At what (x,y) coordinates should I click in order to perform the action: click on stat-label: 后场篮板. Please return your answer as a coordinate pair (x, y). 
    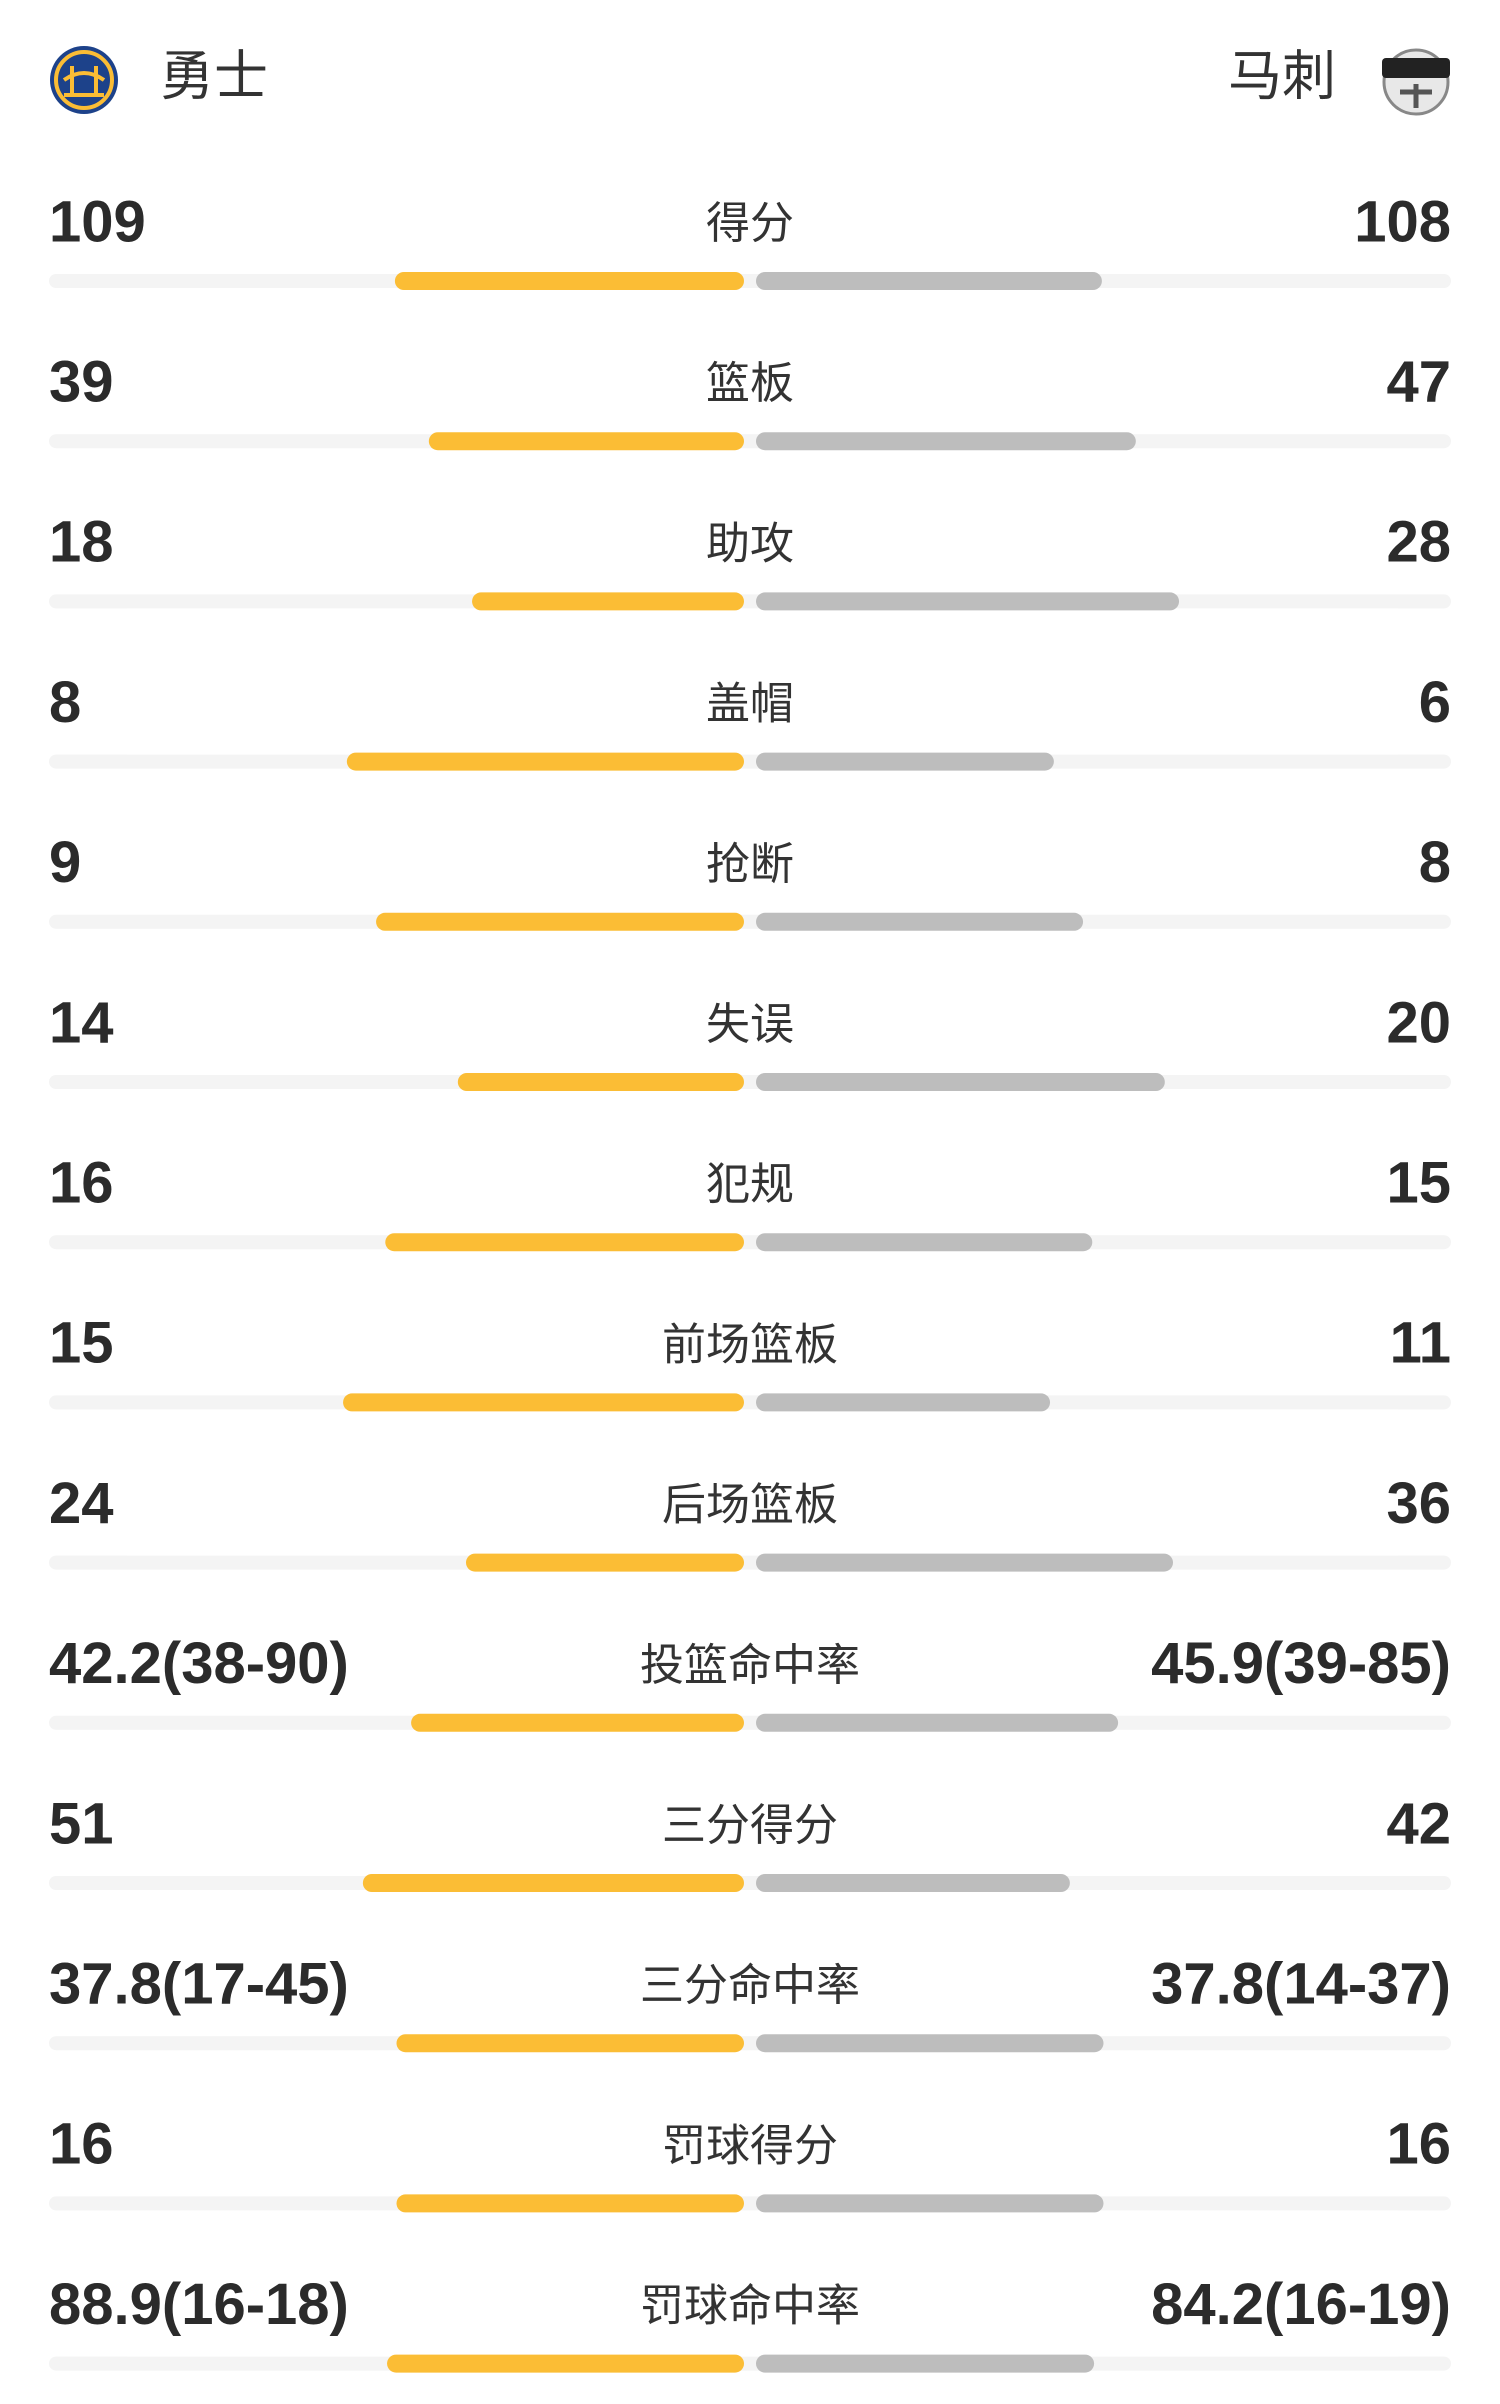
    Looking at the image, I should click on (750, 1505).